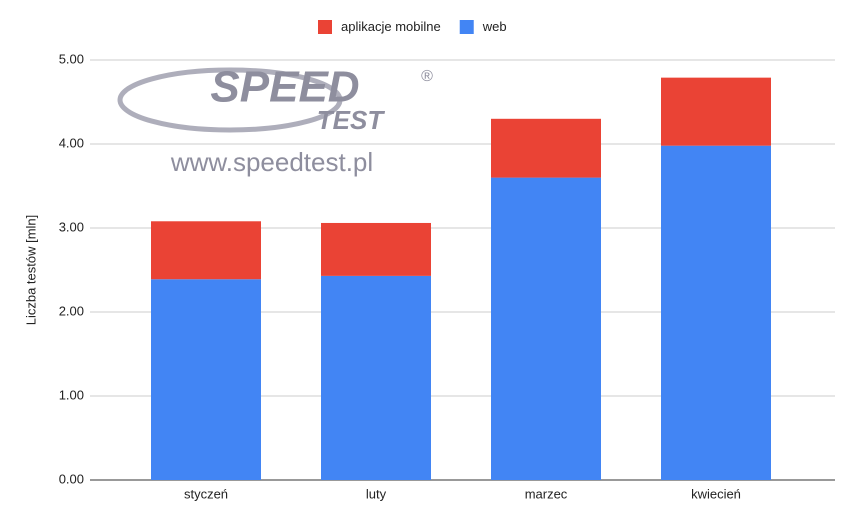 The height and width of the screenshot is (512, 852). I want to click on watermark-swoosh, so click(230, 100).